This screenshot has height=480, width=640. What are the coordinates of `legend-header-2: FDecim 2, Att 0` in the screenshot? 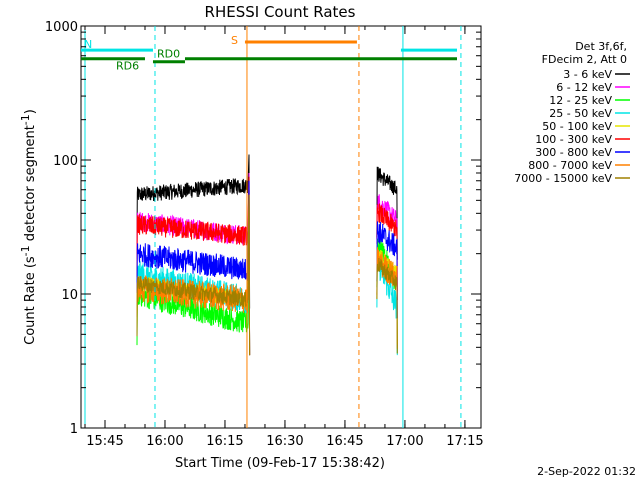 It's located at (584, 59).